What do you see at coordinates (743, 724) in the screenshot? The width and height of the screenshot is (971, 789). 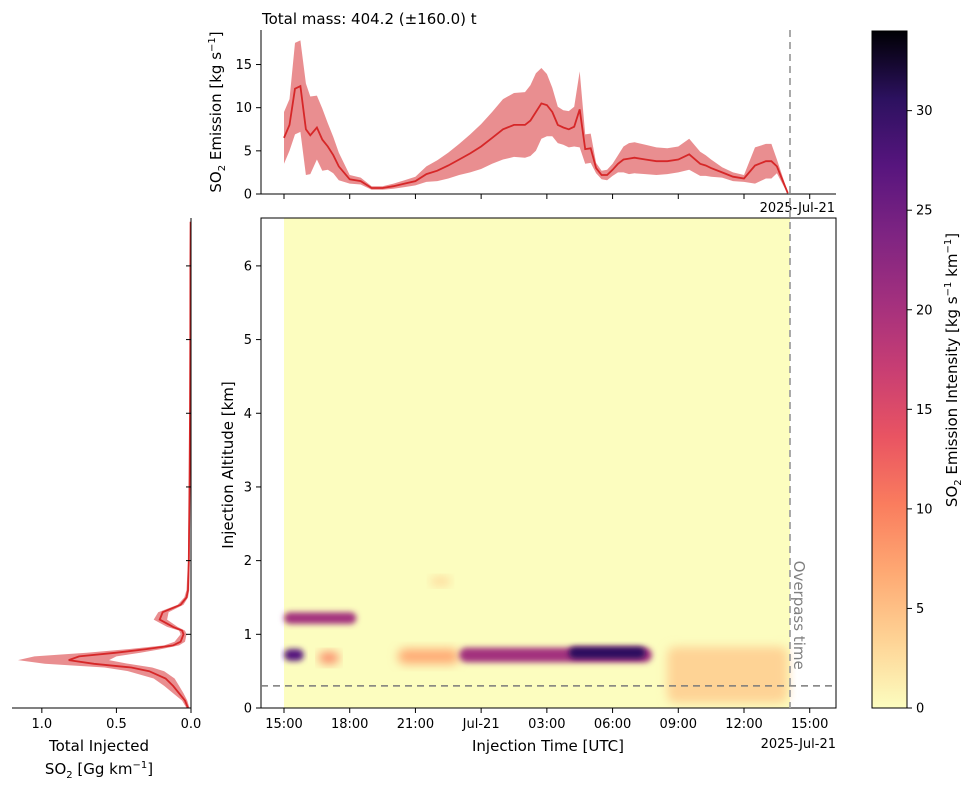 I see `main-x-tick-label: 12:00` at bounding box center [743, 724].